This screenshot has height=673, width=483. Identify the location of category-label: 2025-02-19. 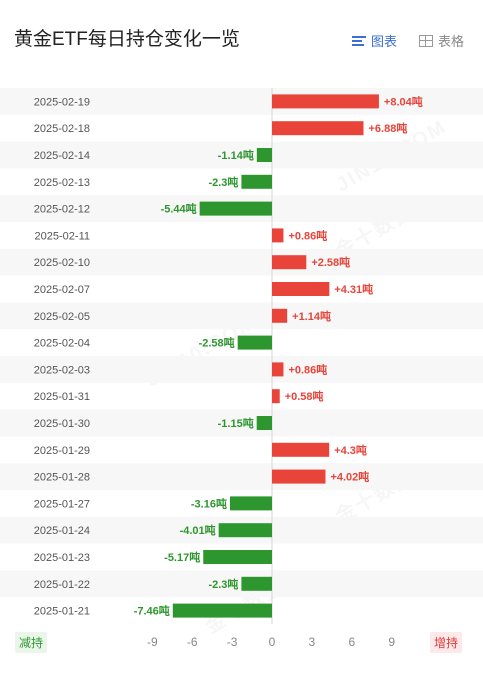
(62, 102).